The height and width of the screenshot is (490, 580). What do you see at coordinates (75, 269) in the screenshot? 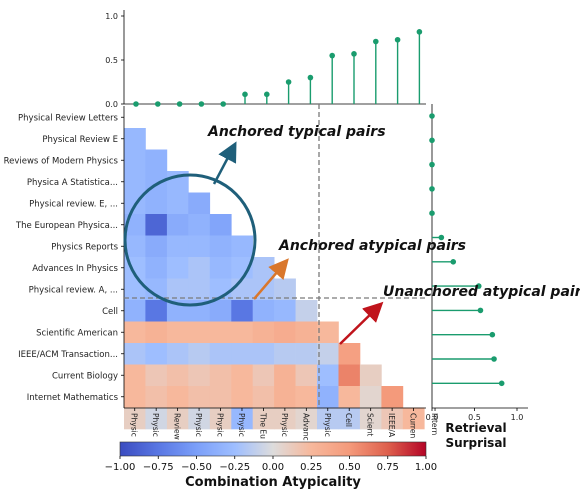
I see `heatmap-row-label: Advances In Physics` at bounding box center [75, 269].